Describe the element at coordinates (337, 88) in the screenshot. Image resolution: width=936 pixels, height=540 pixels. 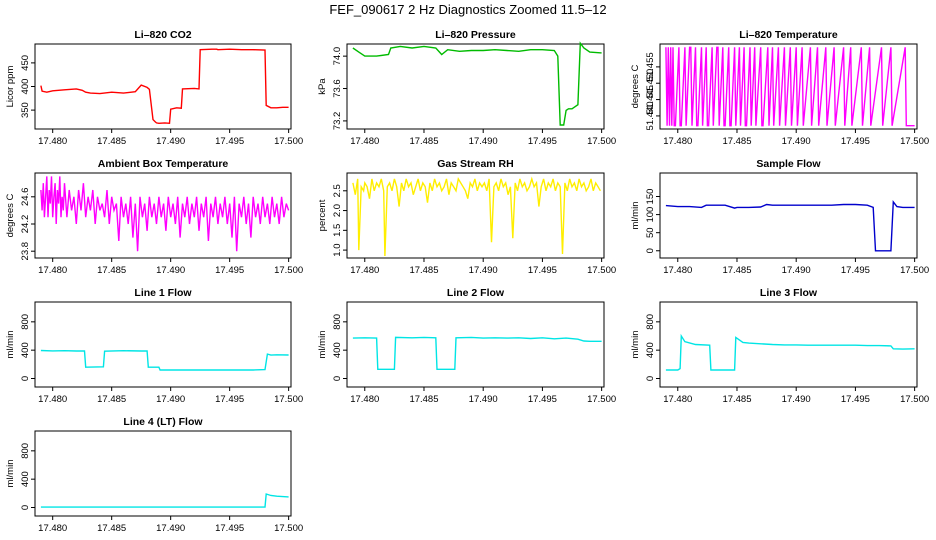
I see `y-tick-label: 73.6` at that location.